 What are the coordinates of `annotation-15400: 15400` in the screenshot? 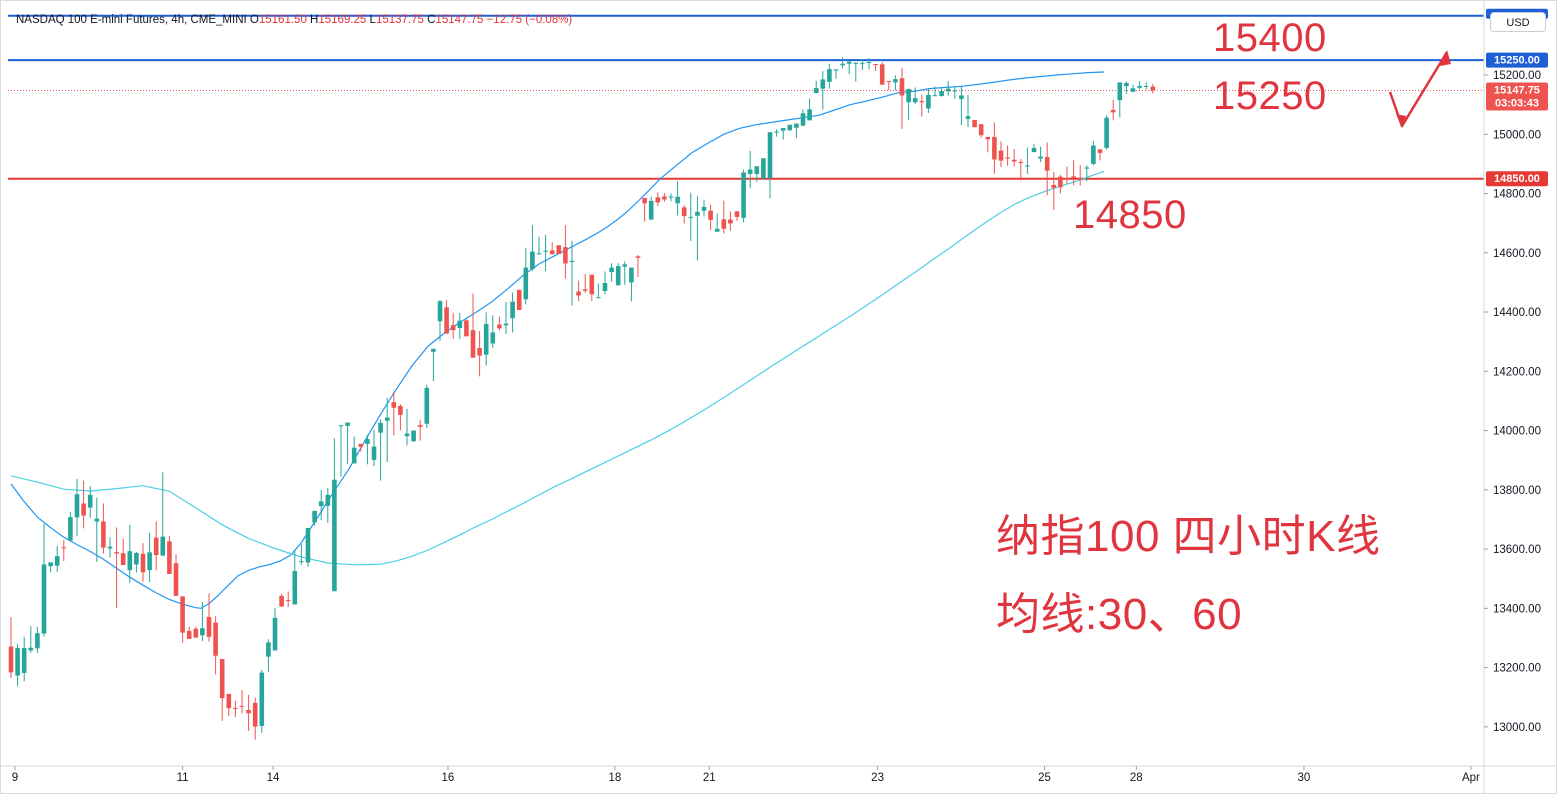 It's located at (1270, 38).